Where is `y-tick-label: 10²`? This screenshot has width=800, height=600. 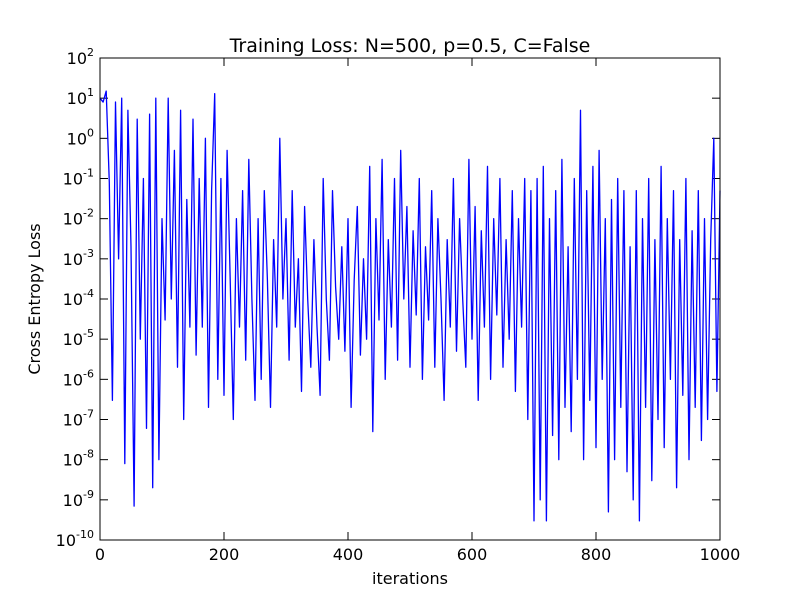
y-tick-label: 10² is located at coordinates (80, 57).